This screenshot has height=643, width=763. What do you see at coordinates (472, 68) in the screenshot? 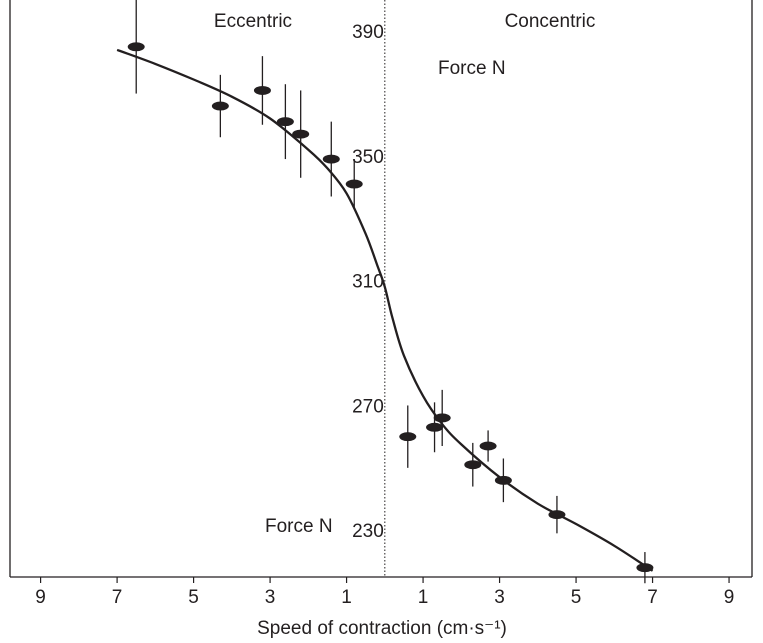
I see `y-axis-label: Force N` at bounding box center [472, 68].